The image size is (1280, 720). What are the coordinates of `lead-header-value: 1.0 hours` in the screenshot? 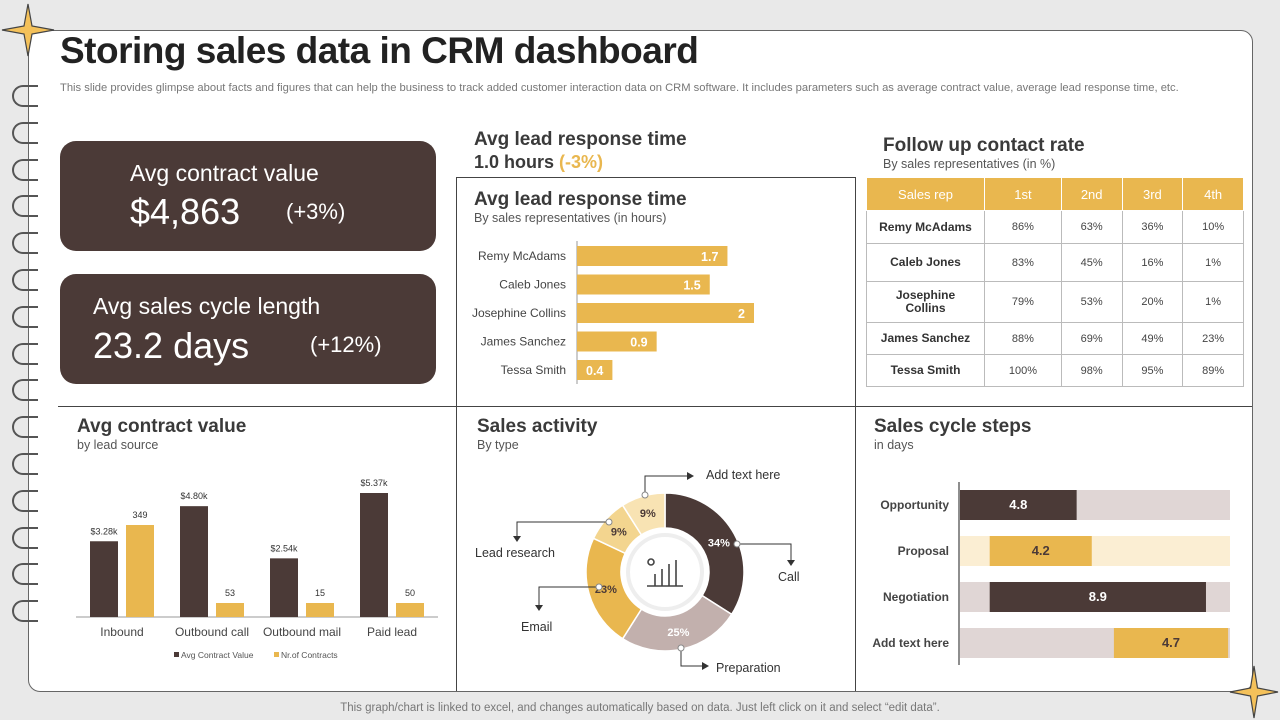 It's located at (514, 162).